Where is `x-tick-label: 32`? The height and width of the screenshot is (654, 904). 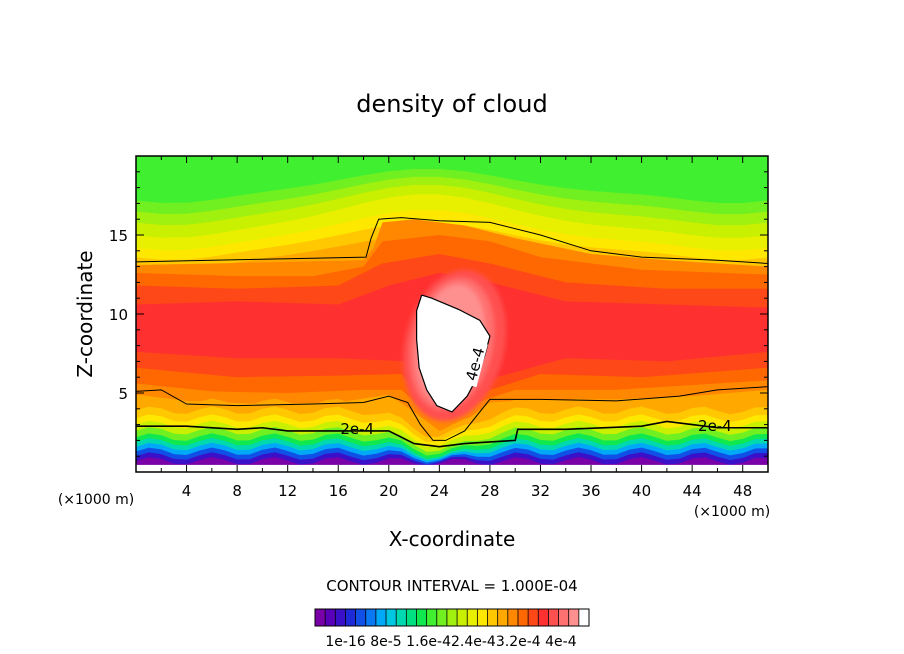
x-tick-label: 32 is located at coordinates (540, 491).